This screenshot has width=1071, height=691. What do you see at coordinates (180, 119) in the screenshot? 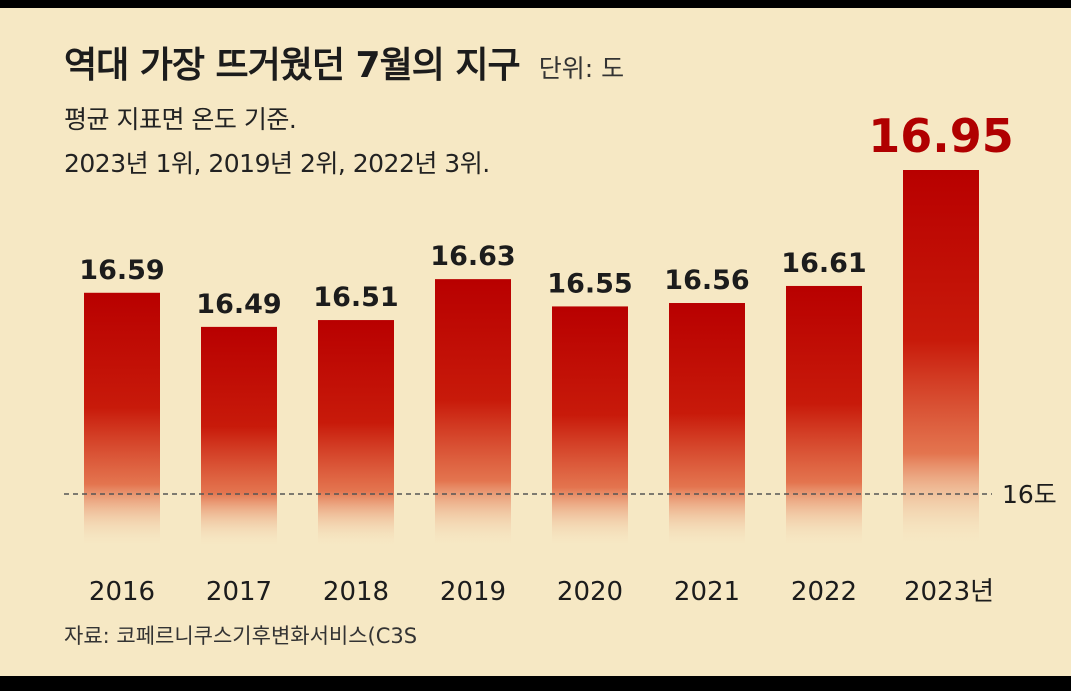
I see `subtitle-line-1: 평균 지표면 온도 기준.` at bounding box center [180, 119].